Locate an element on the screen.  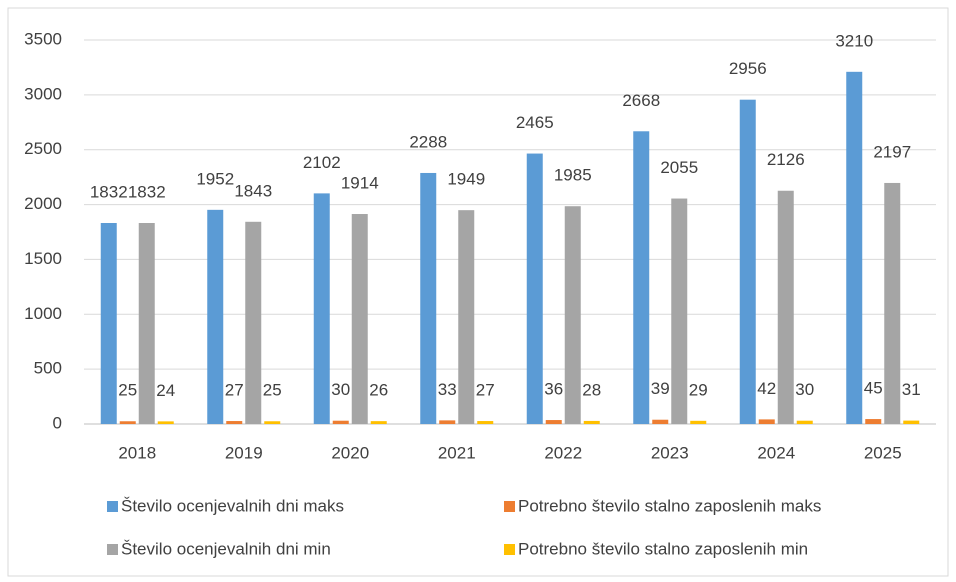
y-tick-label: 1000 is located at coordinates (43, 313).